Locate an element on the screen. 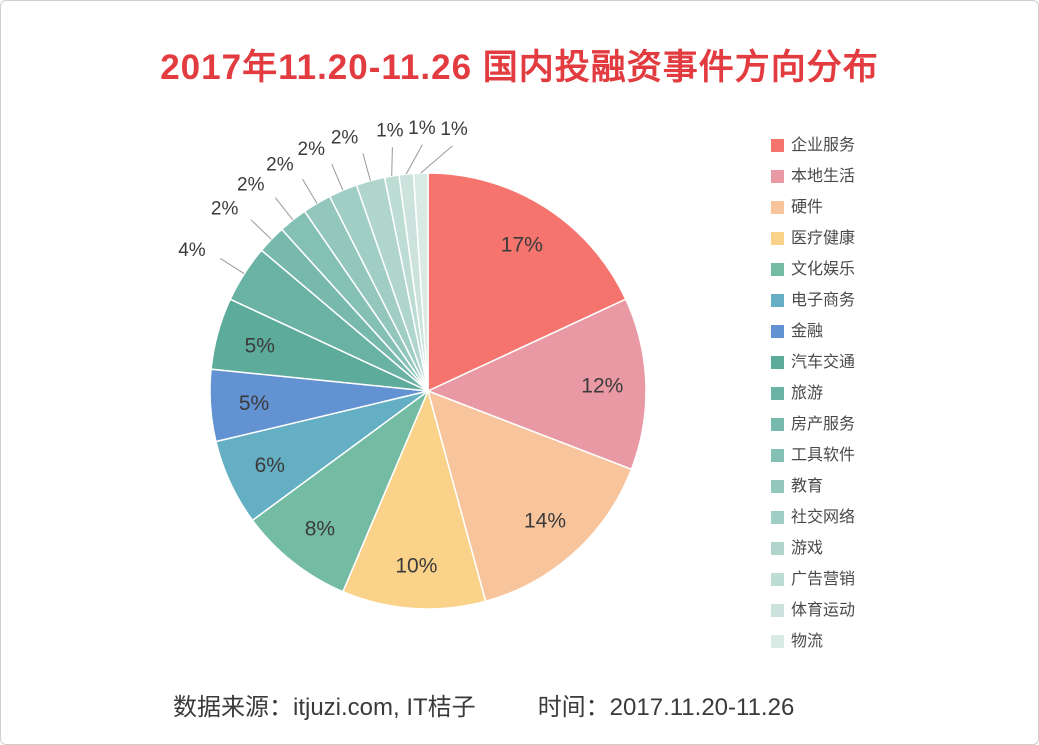 The image size is (1039, 745). pie-slice-硬件 is located at coordinates (529, 496).